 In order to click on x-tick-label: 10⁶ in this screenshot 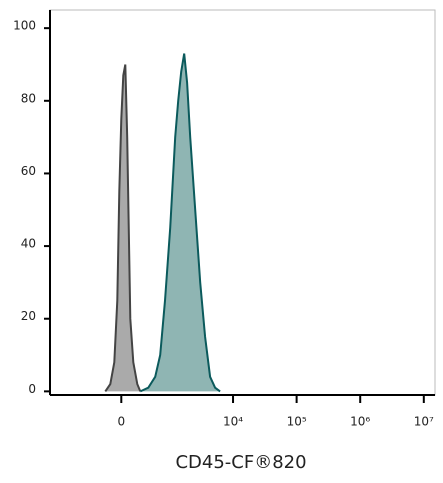, I will do `click(360, 422)`.